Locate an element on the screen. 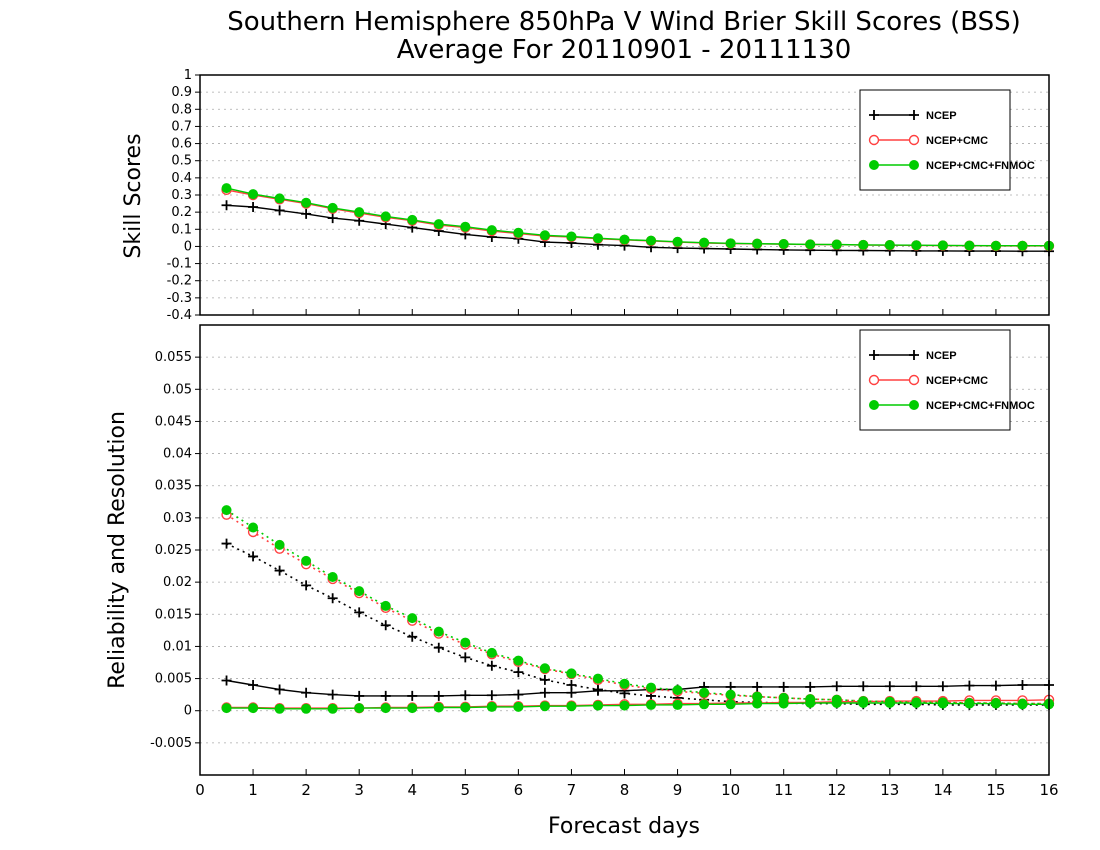  x-tick-label: 6 is located at coordinates (519, 790).